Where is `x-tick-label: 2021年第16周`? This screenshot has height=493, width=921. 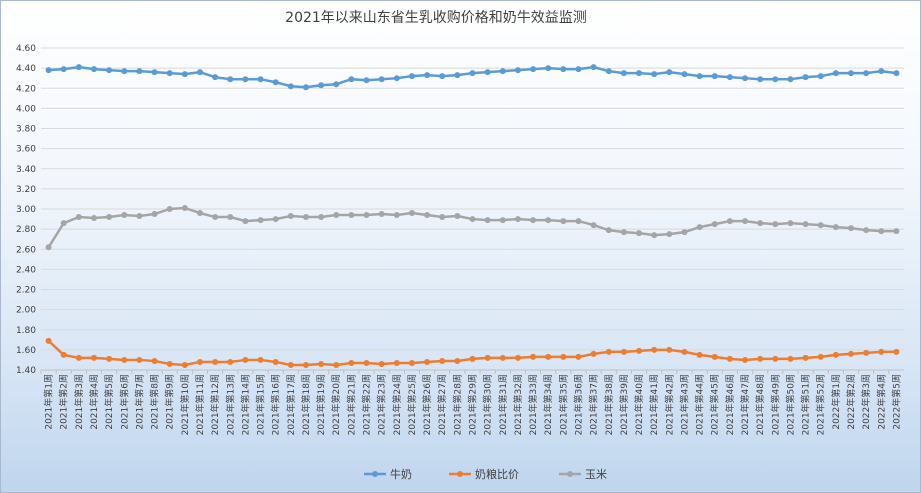
x-tick-label: 2021年第16周 is located at coordinates (276, 404).